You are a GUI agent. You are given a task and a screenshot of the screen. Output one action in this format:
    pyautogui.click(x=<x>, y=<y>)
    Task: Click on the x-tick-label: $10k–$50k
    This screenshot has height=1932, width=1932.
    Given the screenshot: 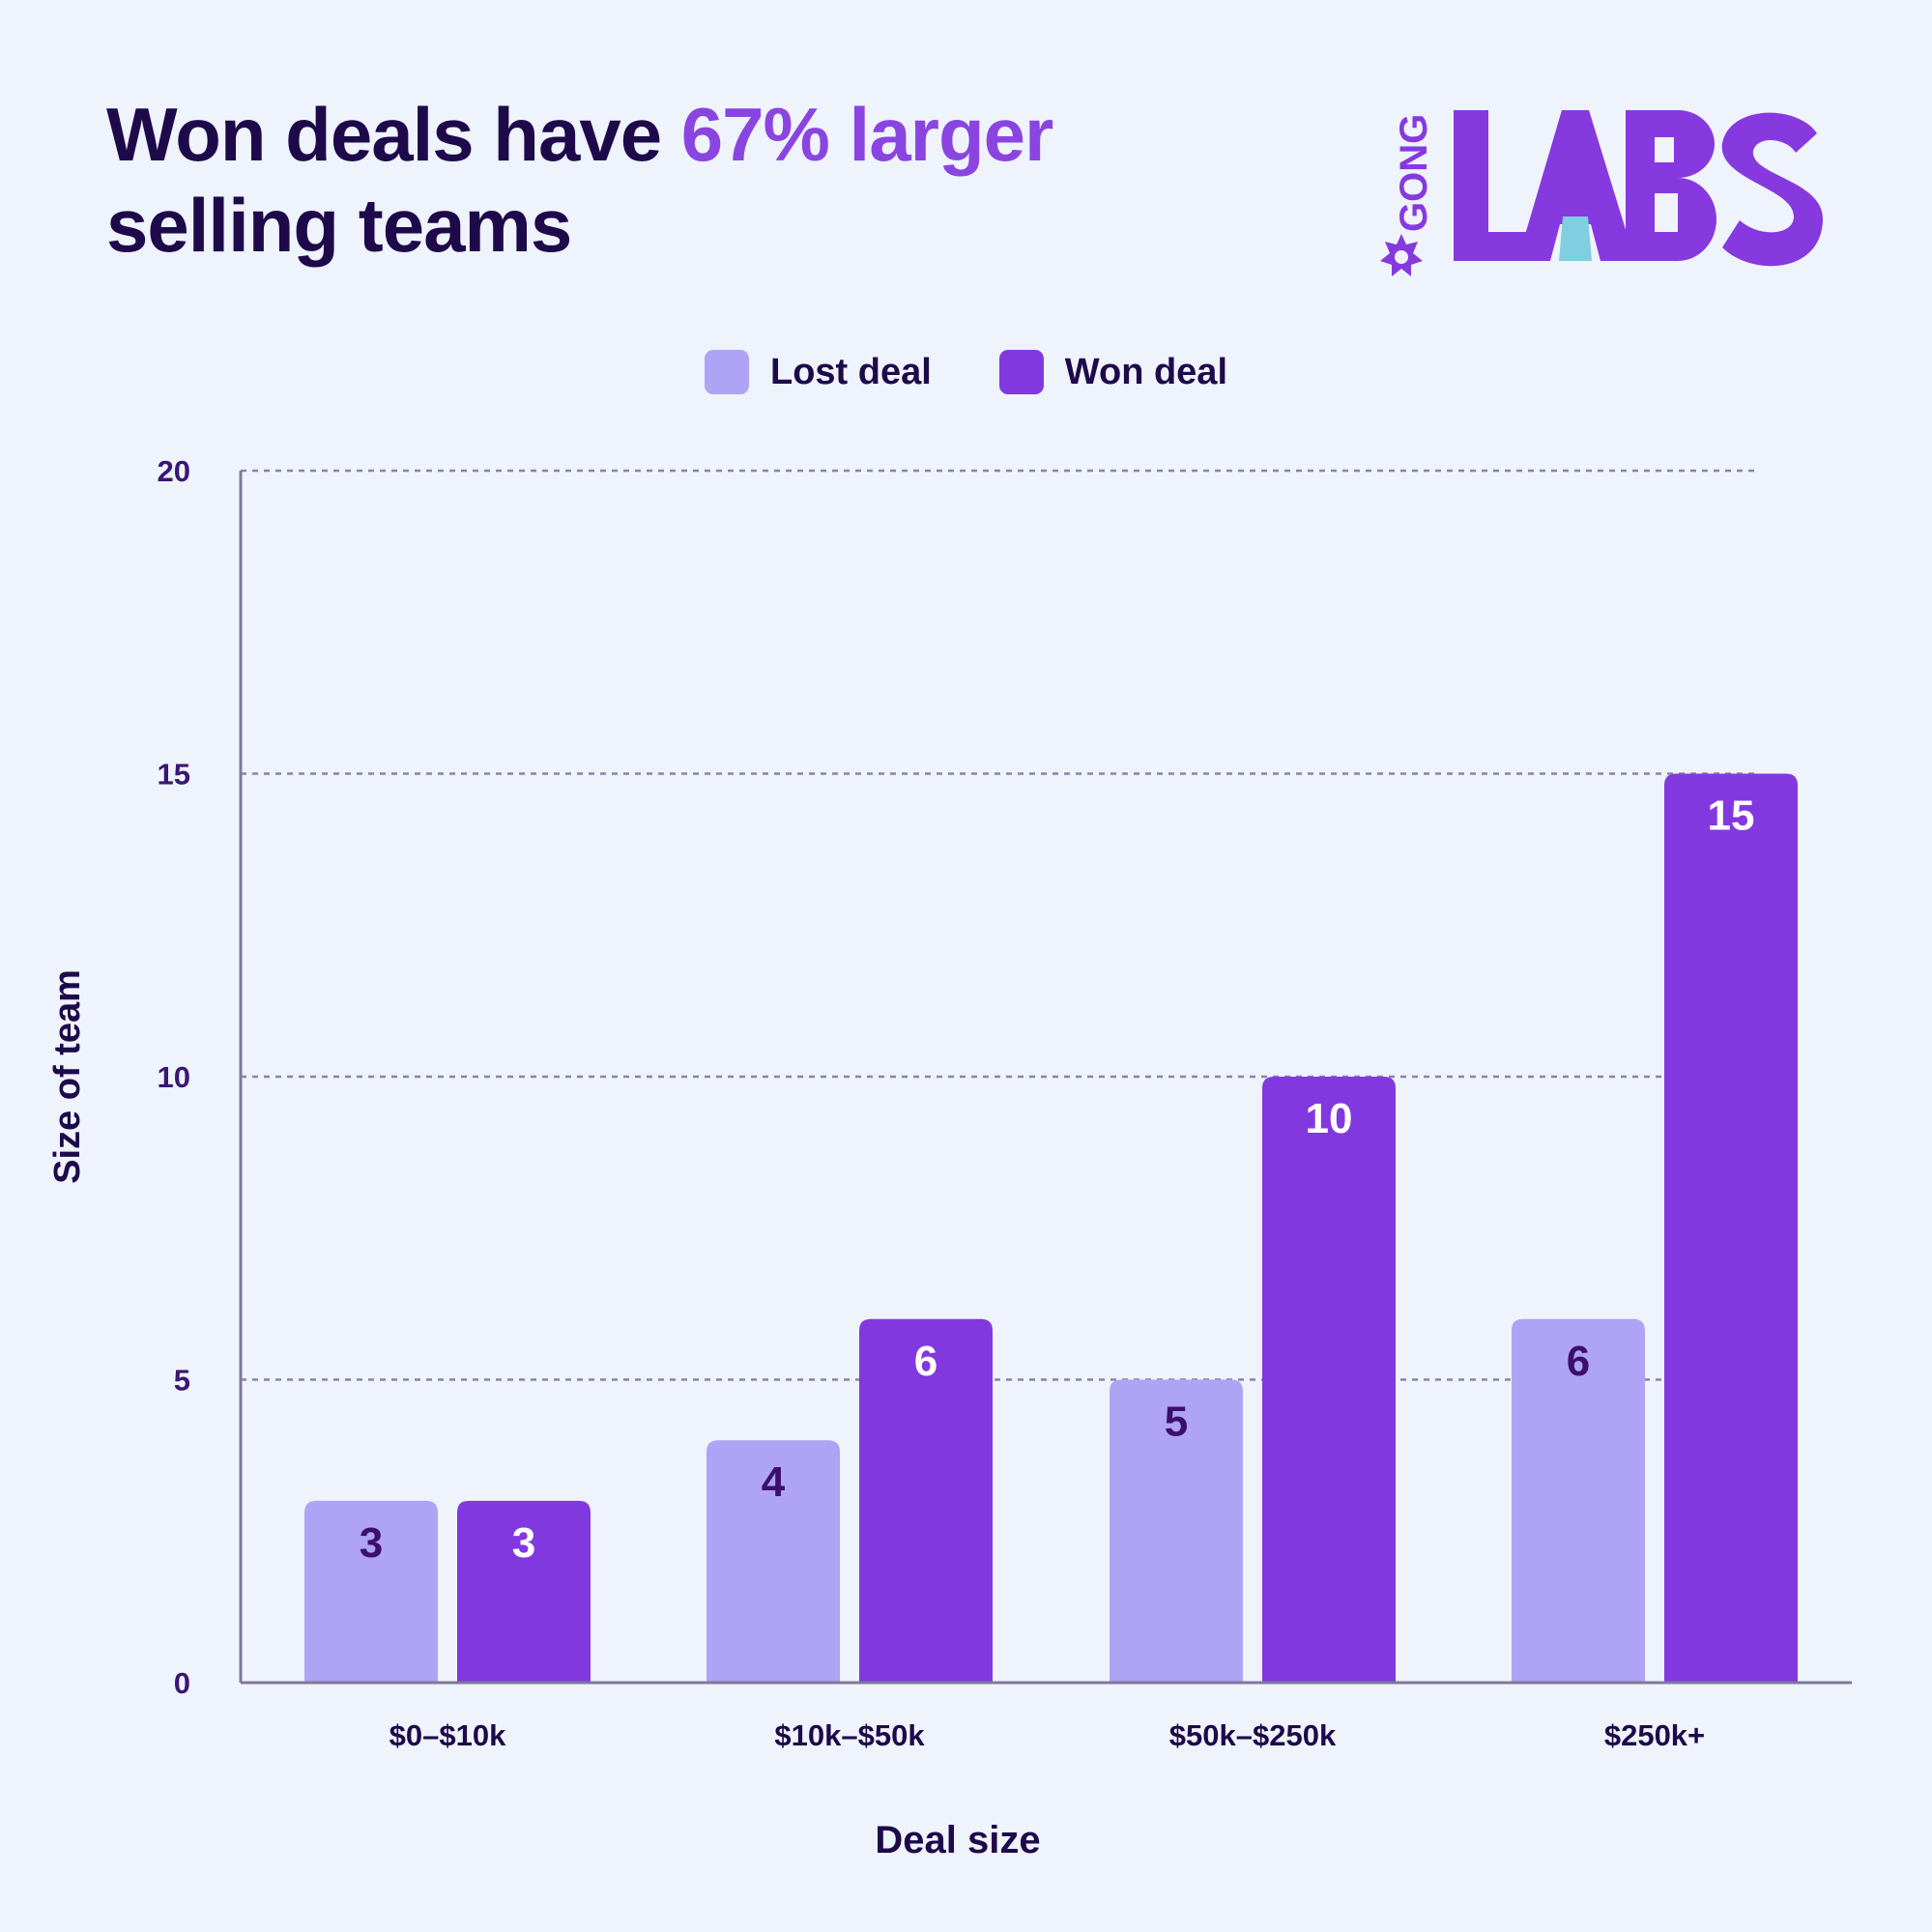 What is the action you would take?
    pyautogui.click(x=849, y=1735)
    